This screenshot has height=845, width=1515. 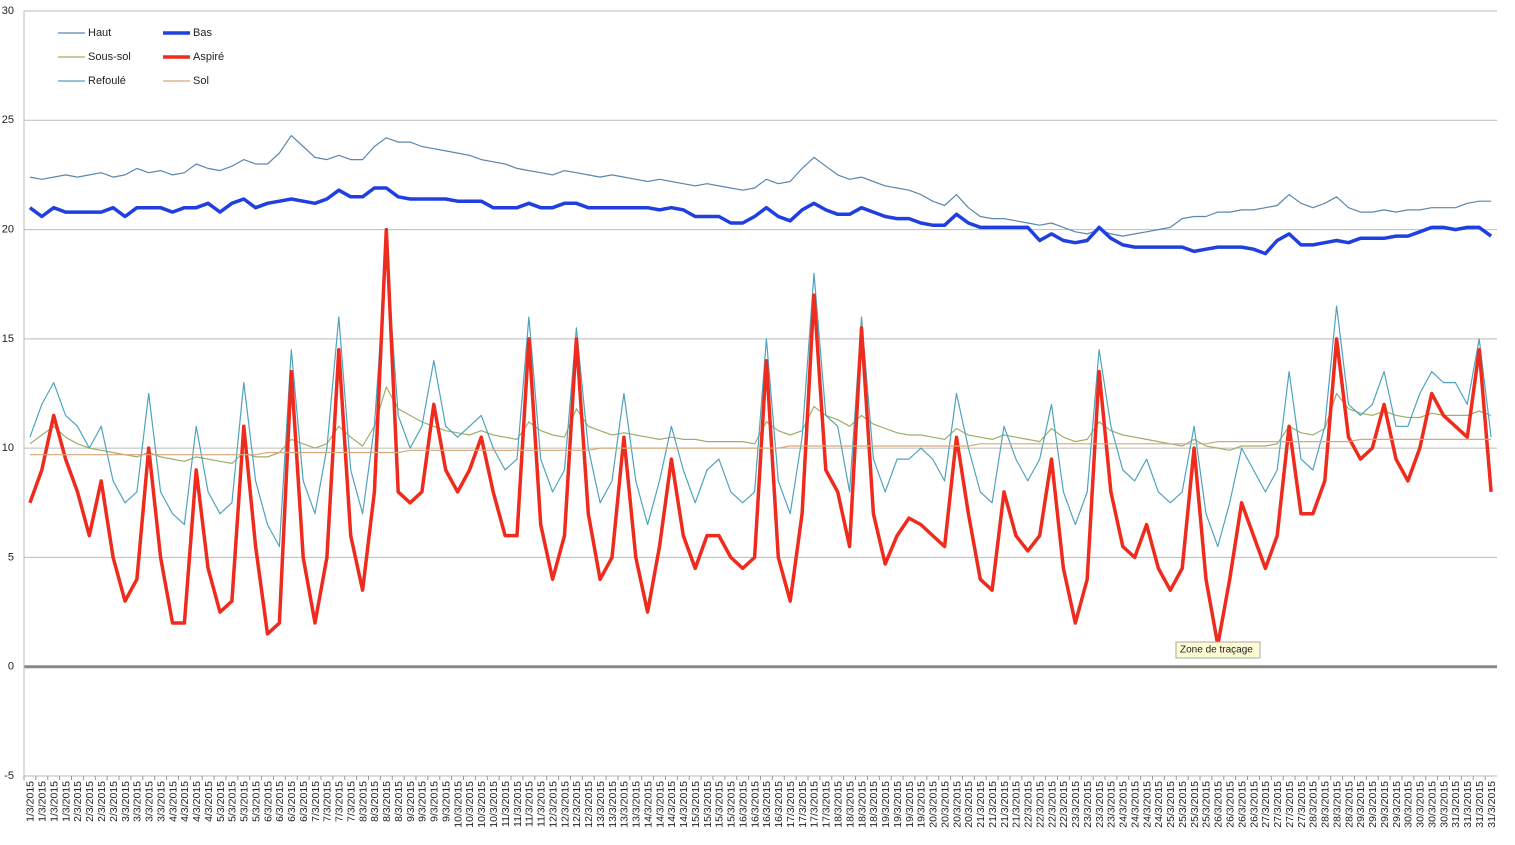 I want to click on y-tick-label: 5, so click(x=11, y=557).